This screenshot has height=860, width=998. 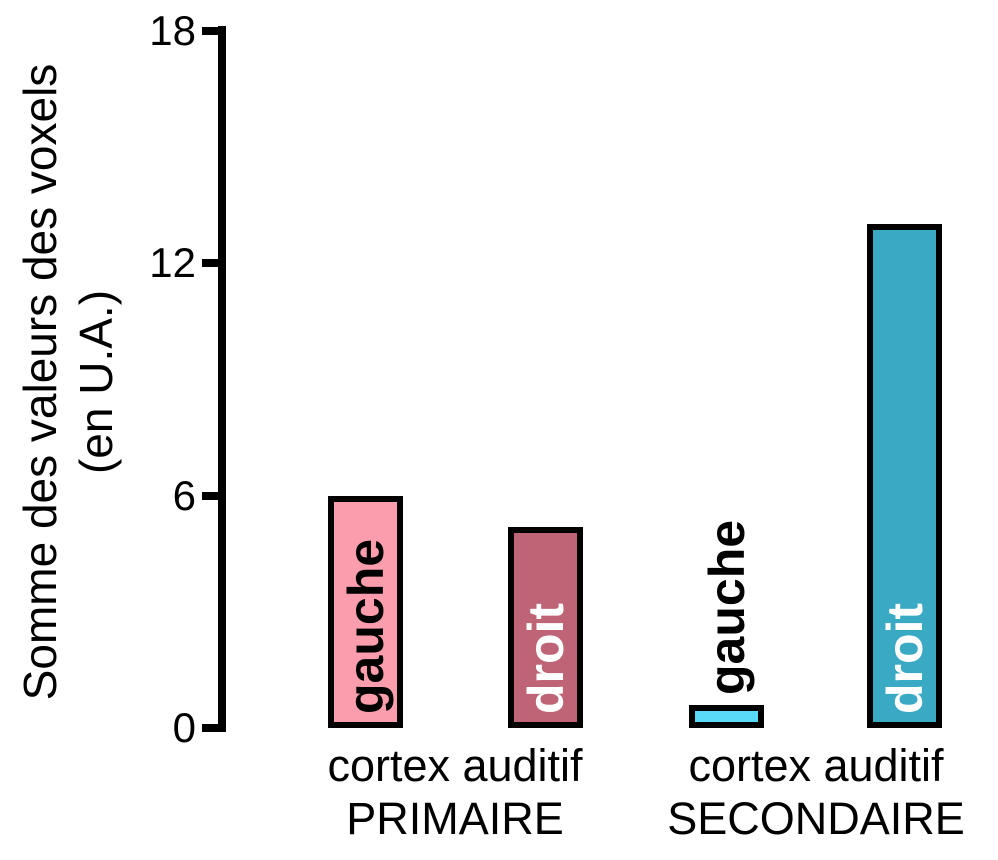 I want to click on x-category-label-primaire: cortex auditif PRIMAIRE, so click(x=455, y=793).